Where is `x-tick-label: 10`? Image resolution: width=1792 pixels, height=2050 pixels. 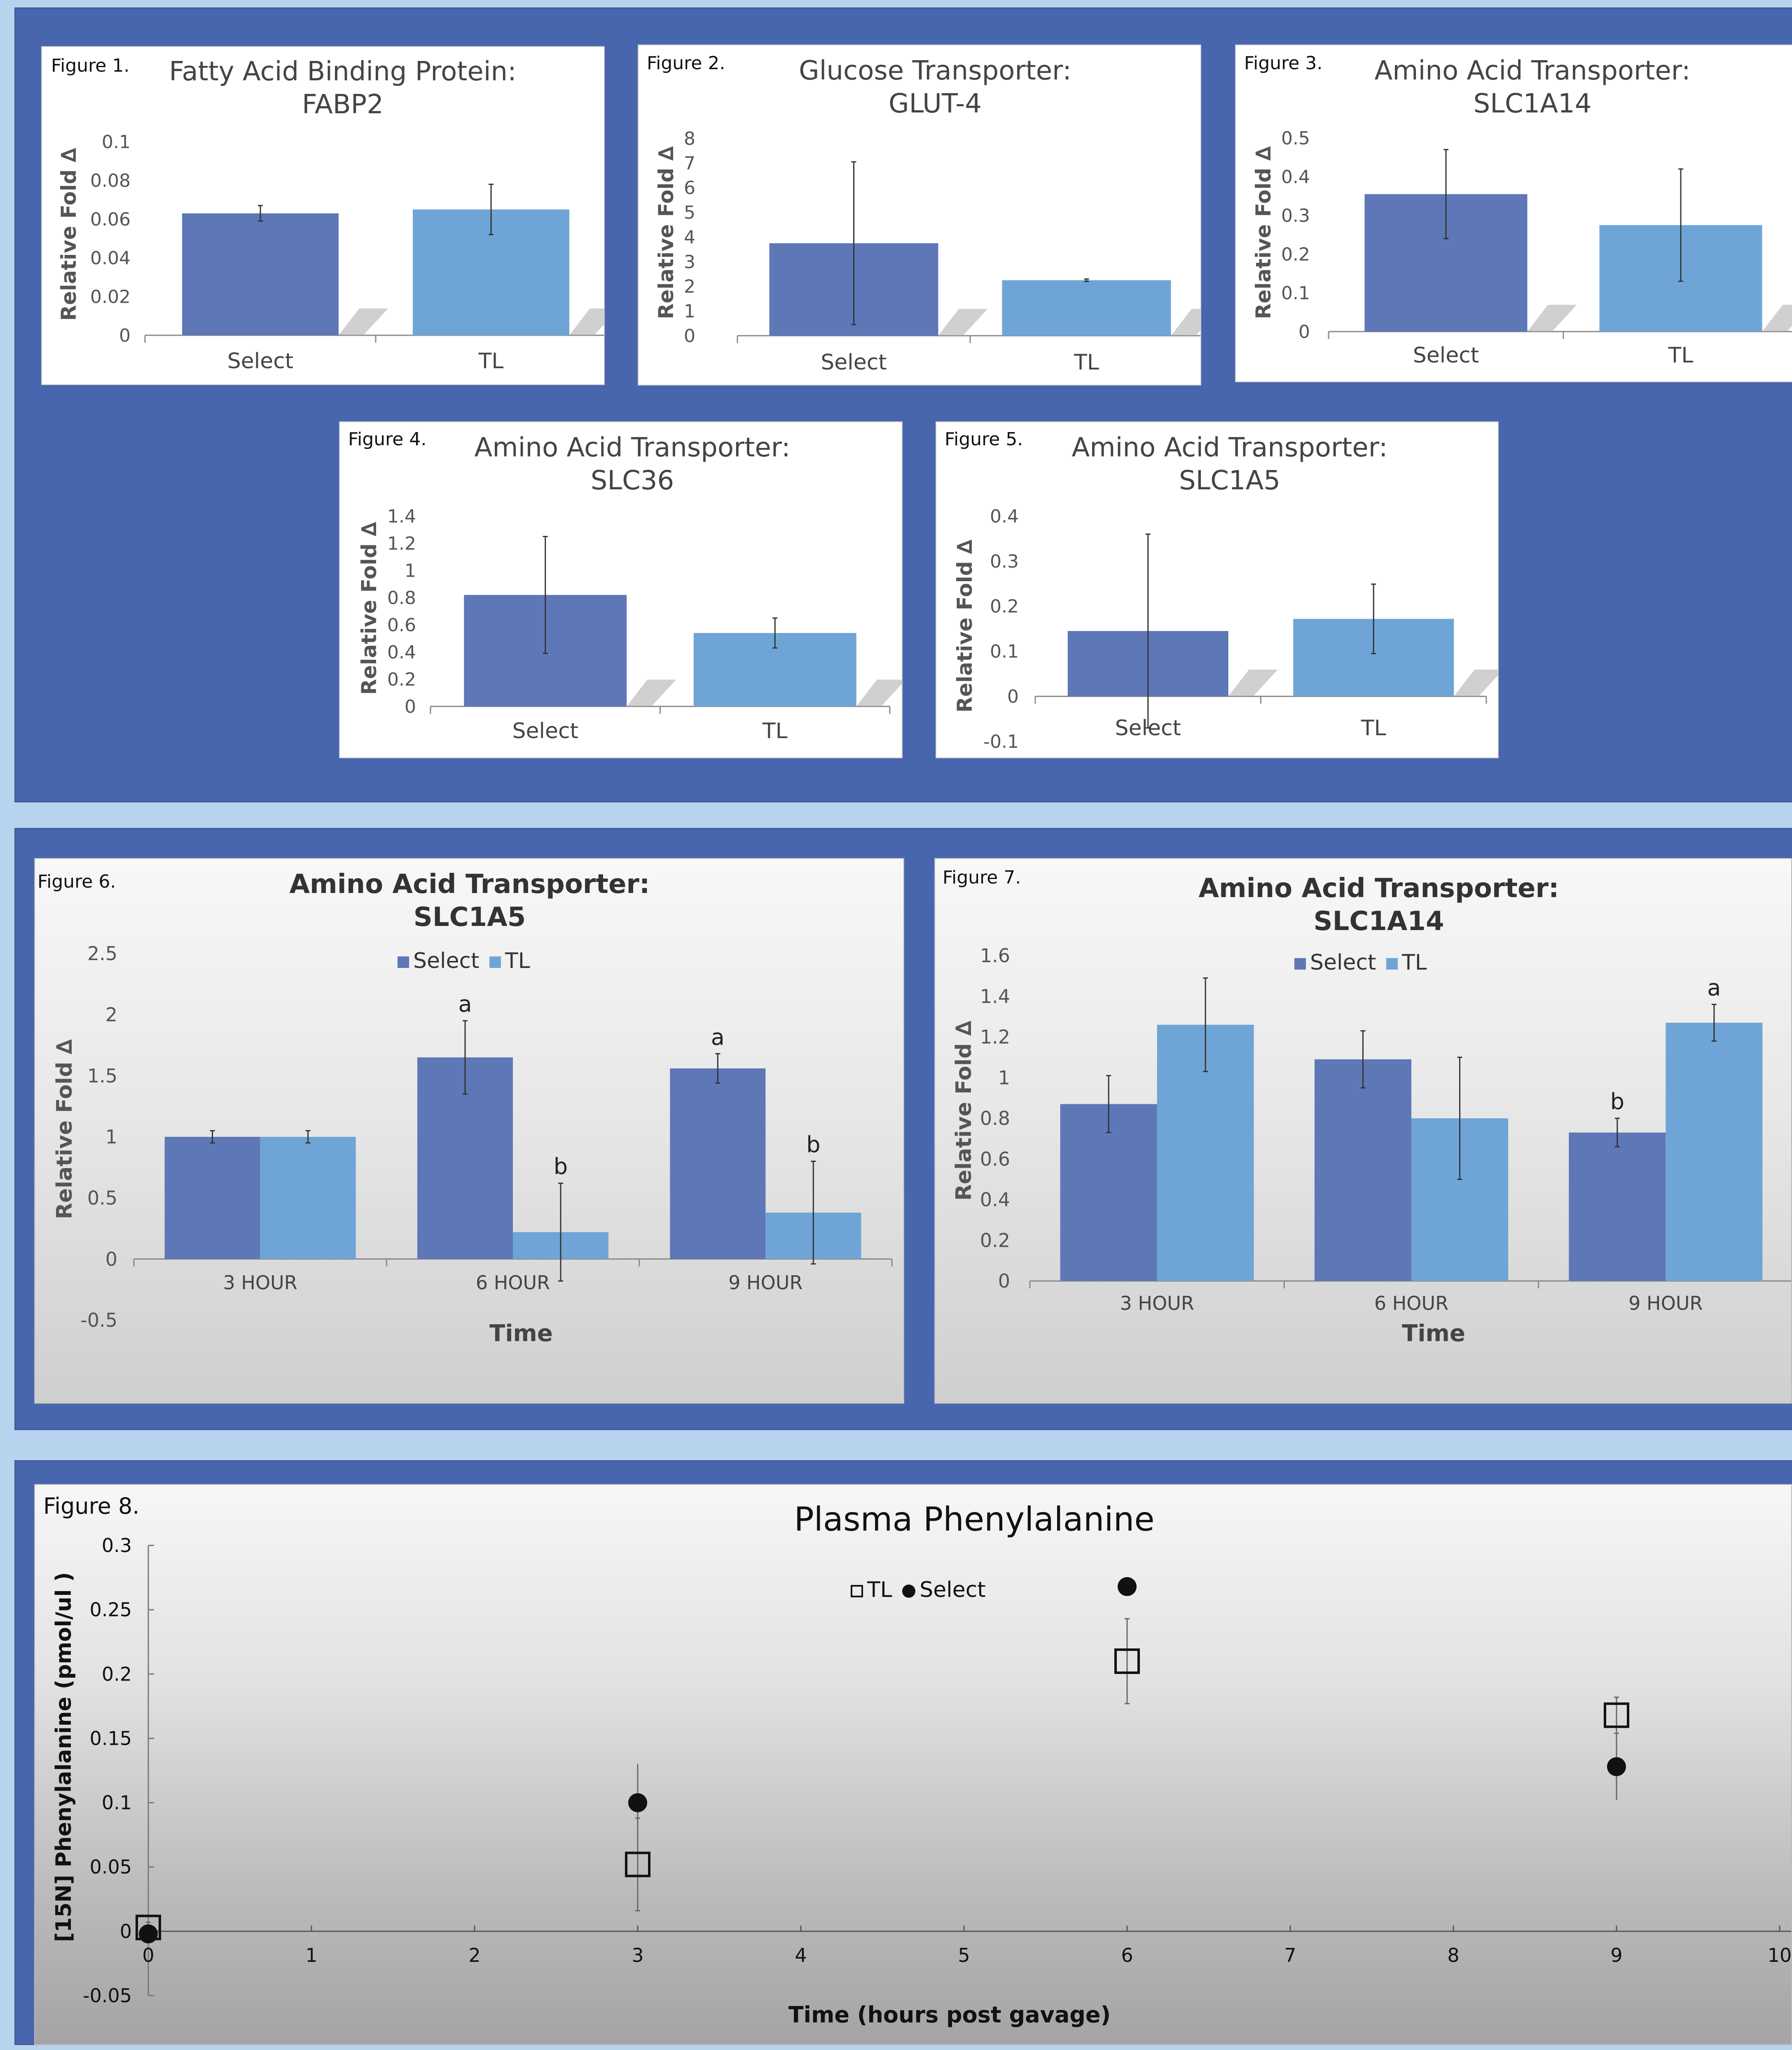
x-tick-label: 10 is located at coordinates (1780, 1955).